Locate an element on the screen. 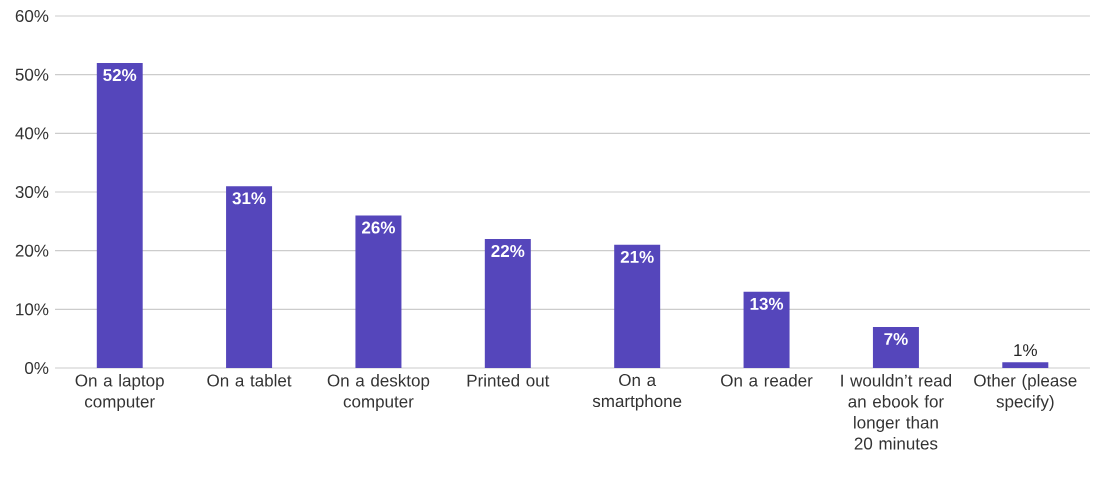 The image size is (1097, 478). y-tick-label: 30% is located at coordinates (32, 192).